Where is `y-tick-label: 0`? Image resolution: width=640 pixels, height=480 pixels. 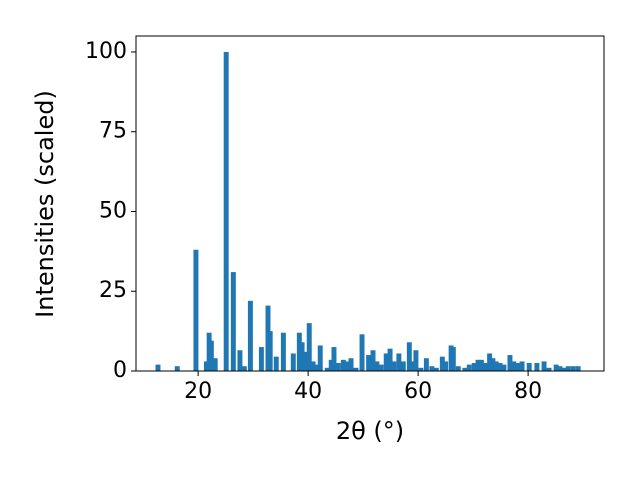 y-tick-label: 0 is located at coordinates (120, 370).